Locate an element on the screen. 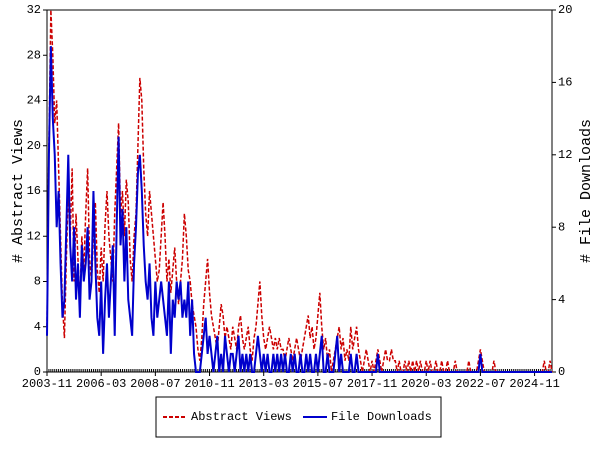 Image resolution: width=600 pixels, height=455 pixels. x-tick-label: 2008-07 is located at coordinates (155, 384).